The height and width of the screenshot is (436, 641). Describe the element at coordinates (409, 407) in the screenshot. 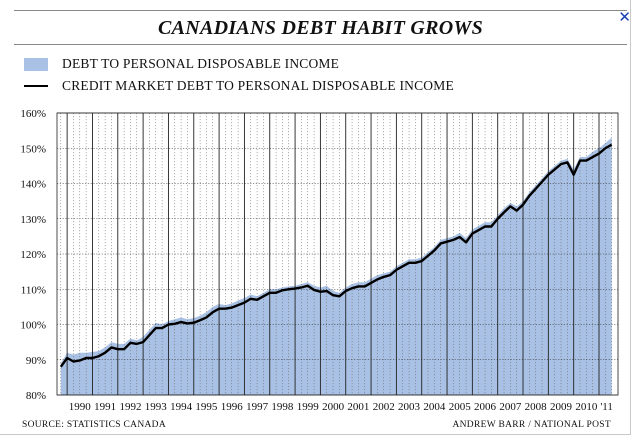

I see `x-tick-label: 2003` at that location.